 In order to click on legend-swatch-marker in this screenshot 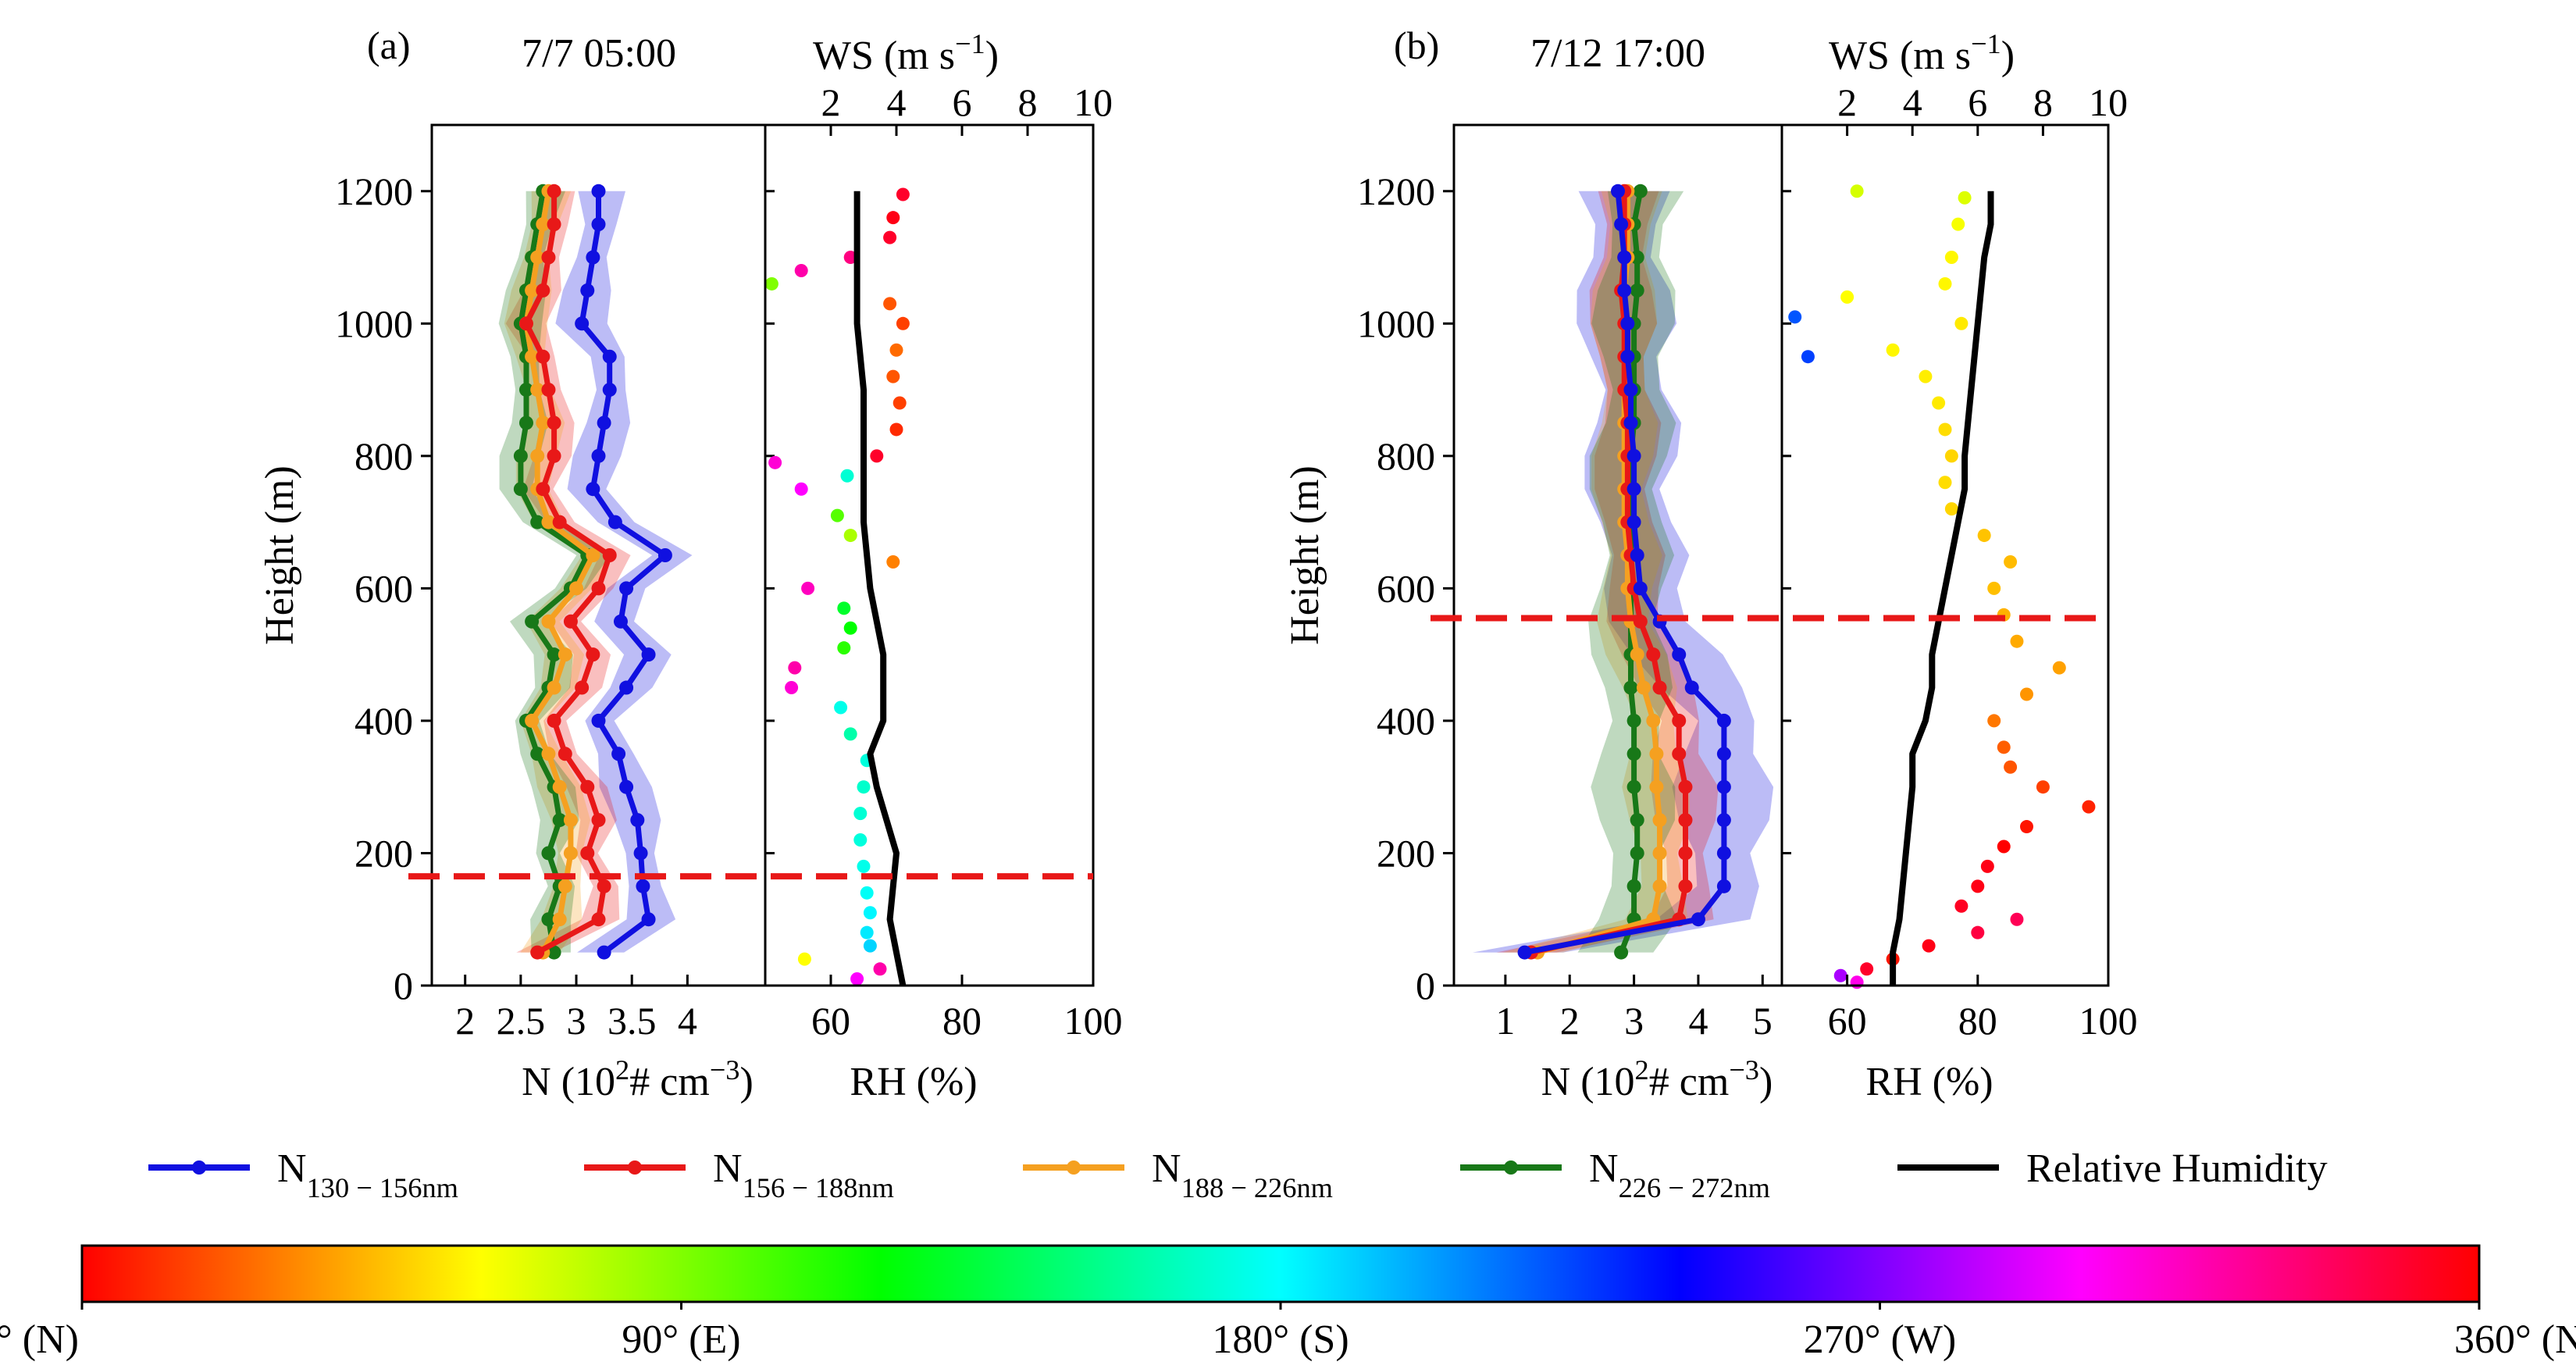, I will do `click(199, 1167)`.